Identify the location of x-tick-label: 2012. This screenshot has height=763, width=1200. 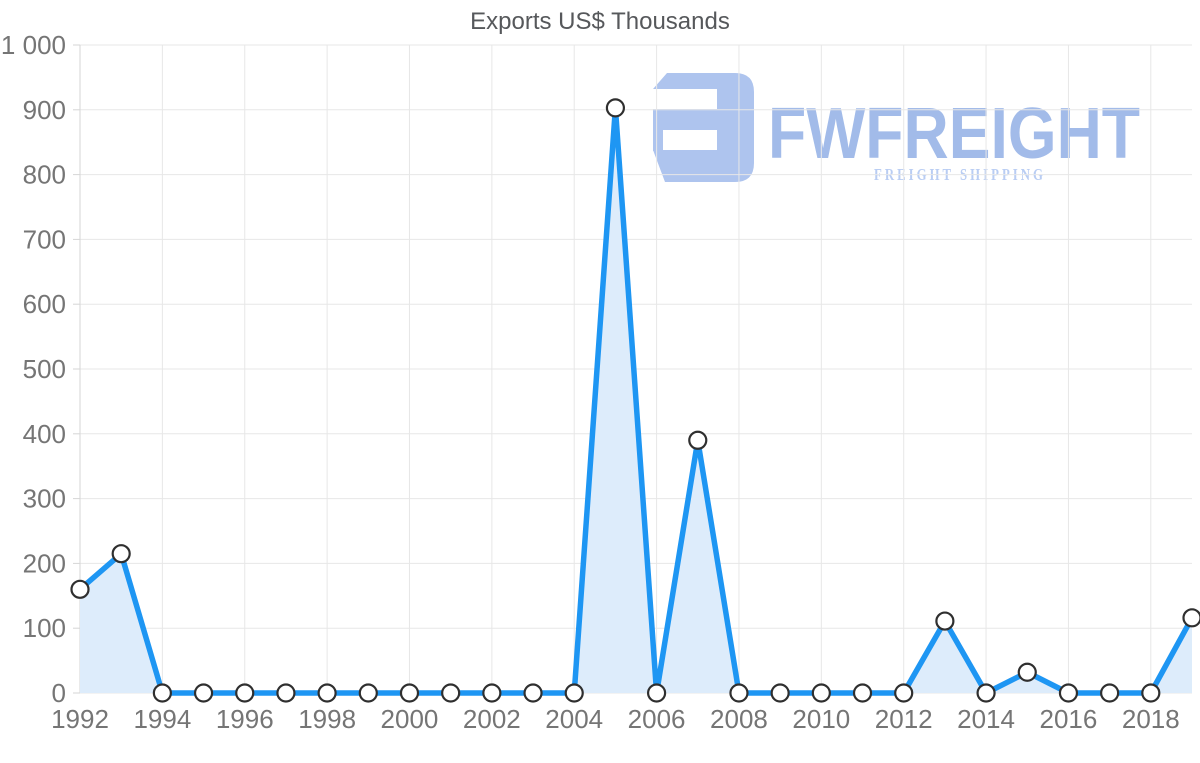
(904, 719).